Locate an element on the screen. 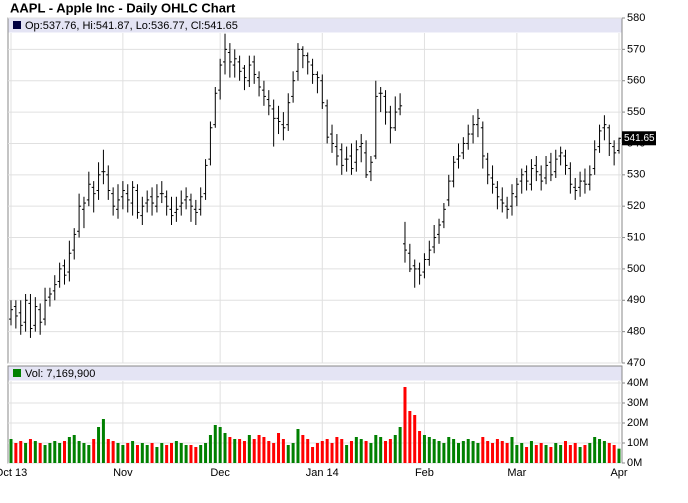  y-tick-label: 30M is located at coordinates (637, 403).